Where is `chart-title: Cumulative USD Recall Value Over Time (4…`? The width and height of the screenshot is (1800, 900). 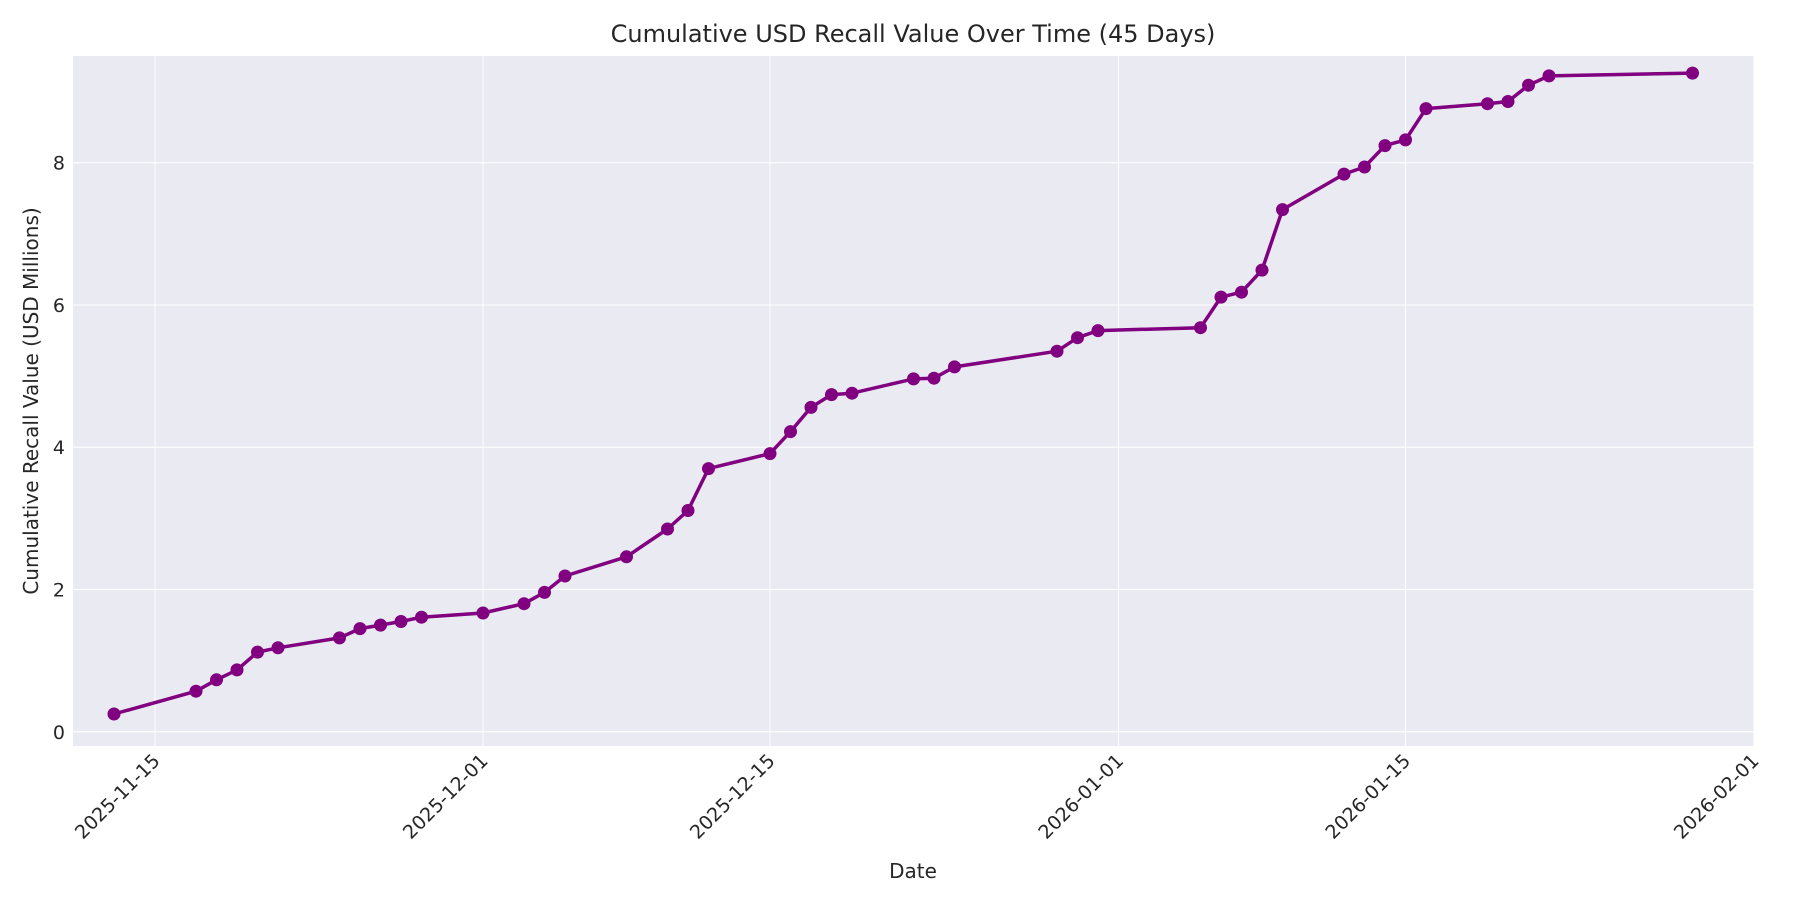
chart-title: Cumulative USD Recall Value Over Time (4… is located at coordinates (913, 34).